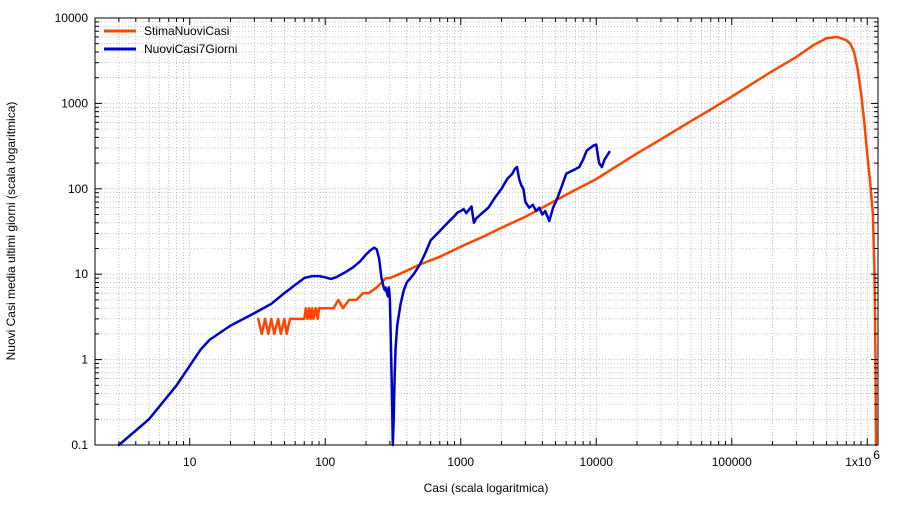  I want to click on x-tick-label-mantissa: 1x10, so click(858, 462).